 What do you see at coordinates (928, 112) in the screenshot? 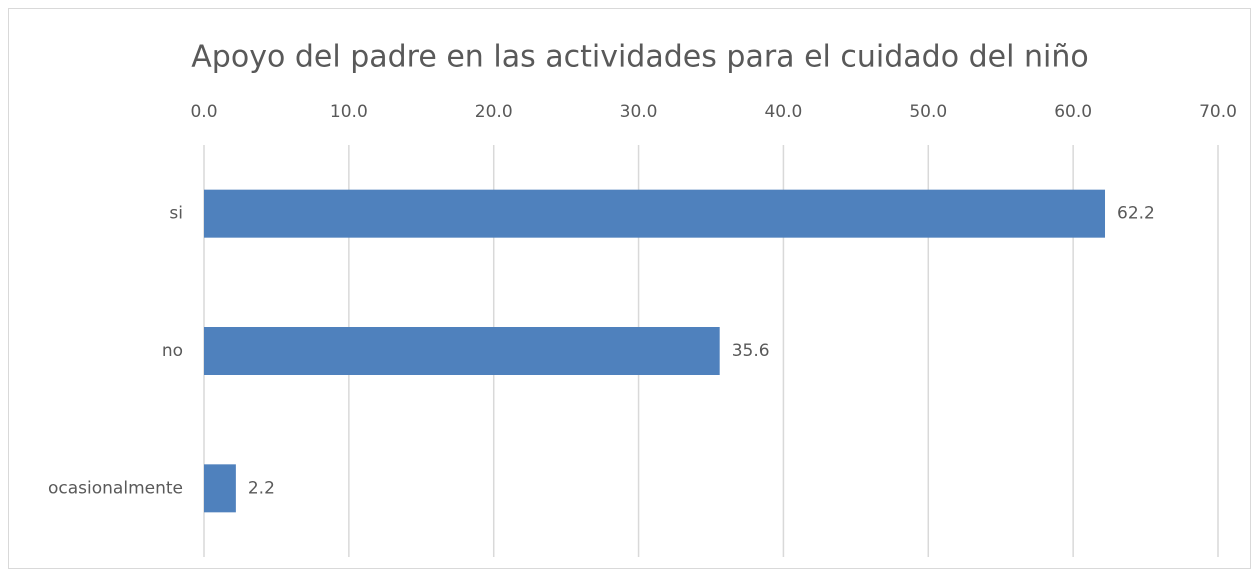
I see `x-tick-label: 50.0` at bounding box center [928, 112].